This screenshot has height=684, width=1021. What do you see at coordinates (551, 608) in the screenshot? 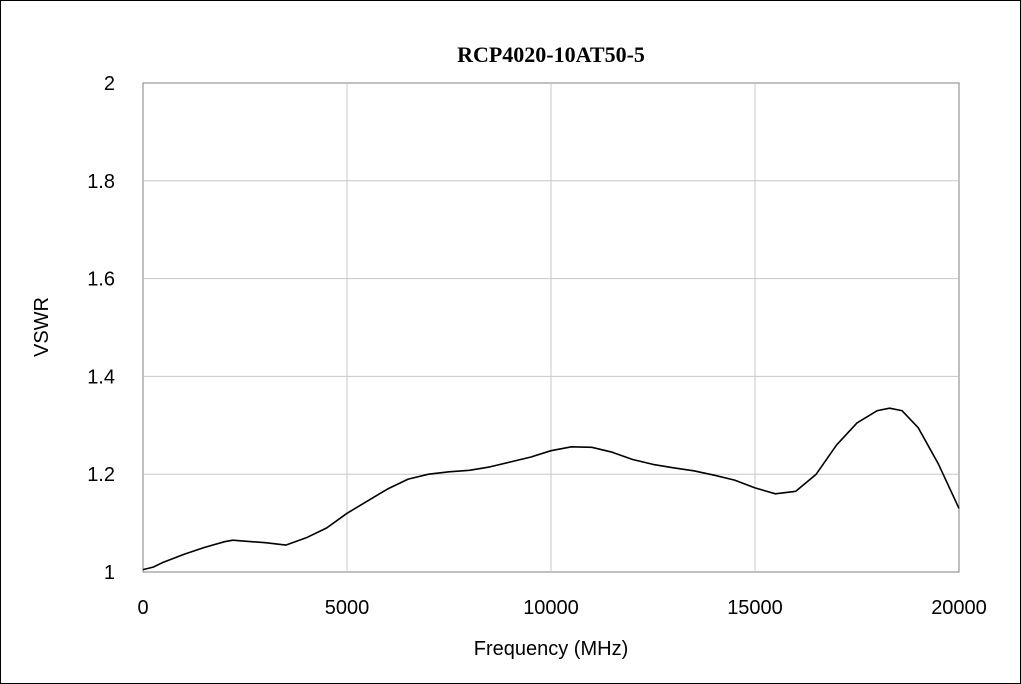
I see `x-tick-label: 10000` at bounding box center [551, 608].